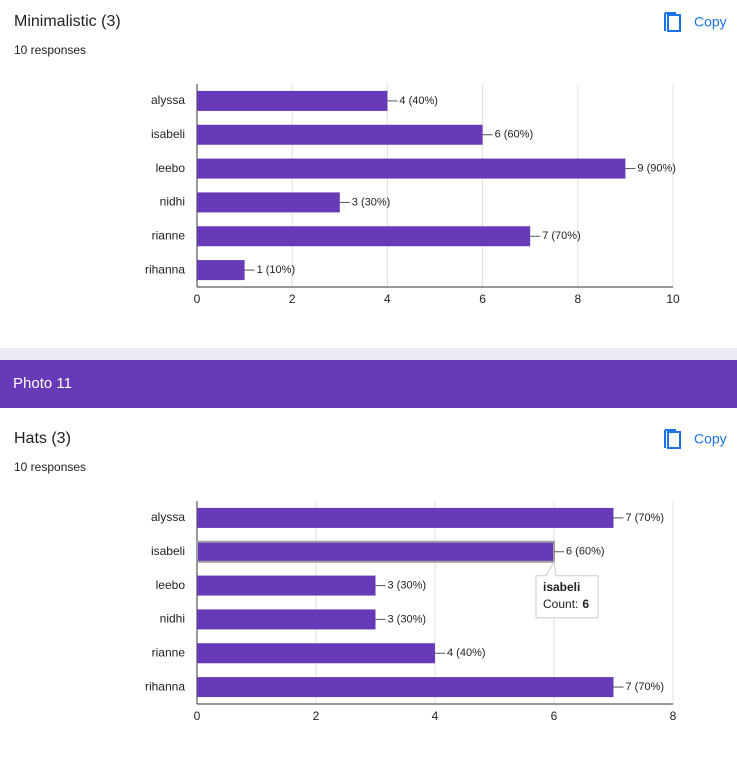 The width and height of the screenshot is (737, 757). Describe the element at coordinates (585, 604) in the screenshot. I see `tooltip-count-value: 6` at that location.